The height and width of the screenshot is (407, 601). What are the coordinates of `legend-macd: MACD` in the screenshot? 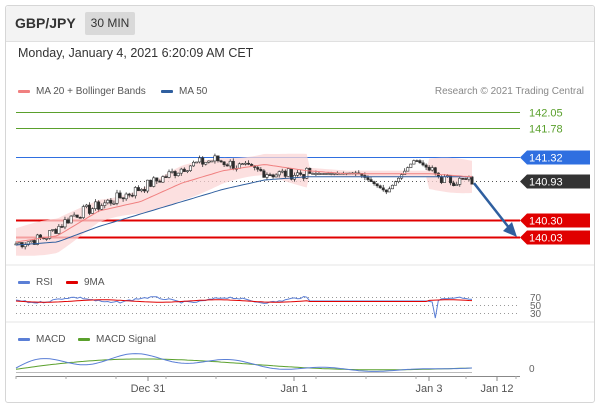 It's located at (41, 339).